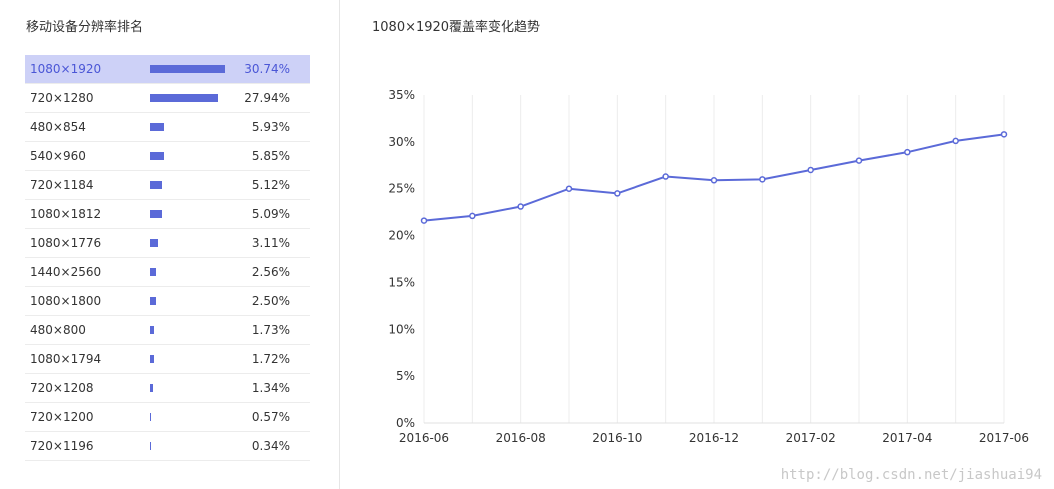 This screenshot has width=1054, height=489. What do you see at coordinates (270, 388) in the screenshot?
I see `share-value: 1.34%` at bounding box center [270, 388].